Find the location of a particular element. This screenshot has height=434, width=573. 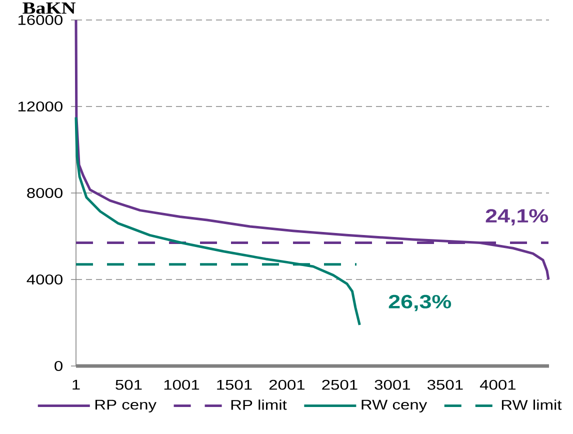

y-tick-label: 0 is located at coordinates (58, 366).